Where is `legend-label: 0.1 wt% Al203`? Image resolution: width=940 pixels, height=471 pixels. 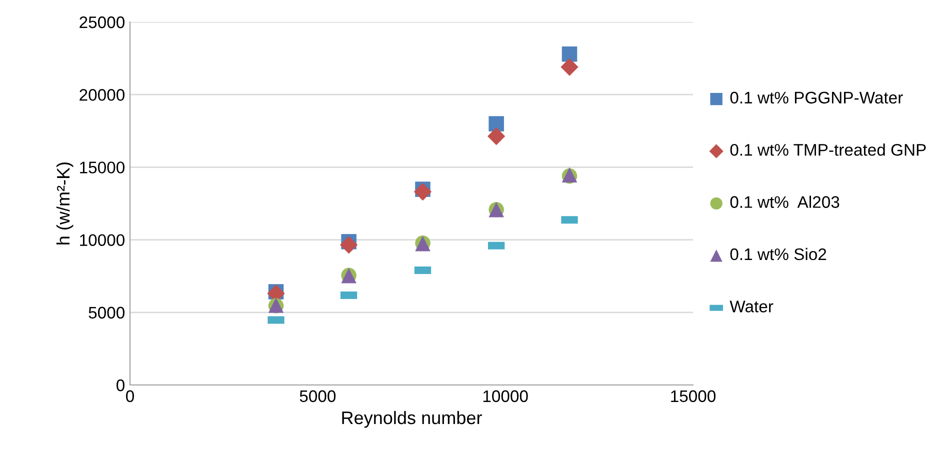 legend-label: 0.1 wt% Al203 is located at coordinates (785, 202).